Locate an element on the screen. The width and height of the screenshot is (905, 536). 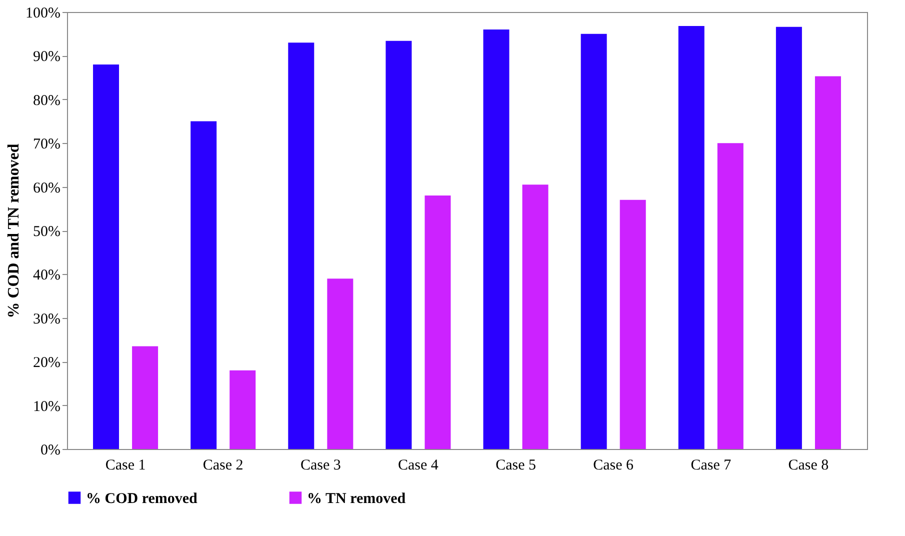
y-tick-label: 60% is located at coordinates (46, 188).